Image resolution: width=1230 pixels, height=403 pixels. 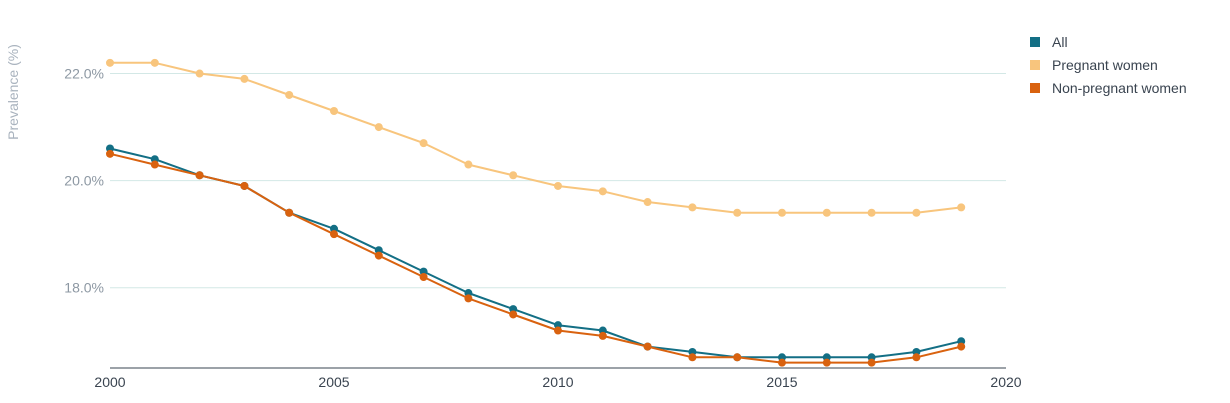 What do you see at coordinates (1060, 41) in the screenshot?
I see `legend-label: All` at bounding box center [1060, 41].